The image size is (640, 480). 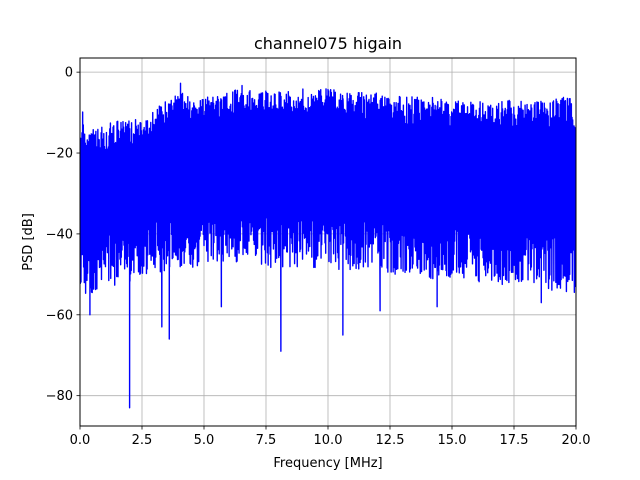 I want to click on y-axis: 0 −20 −40 −60 −80, so click(x=63, y=235).